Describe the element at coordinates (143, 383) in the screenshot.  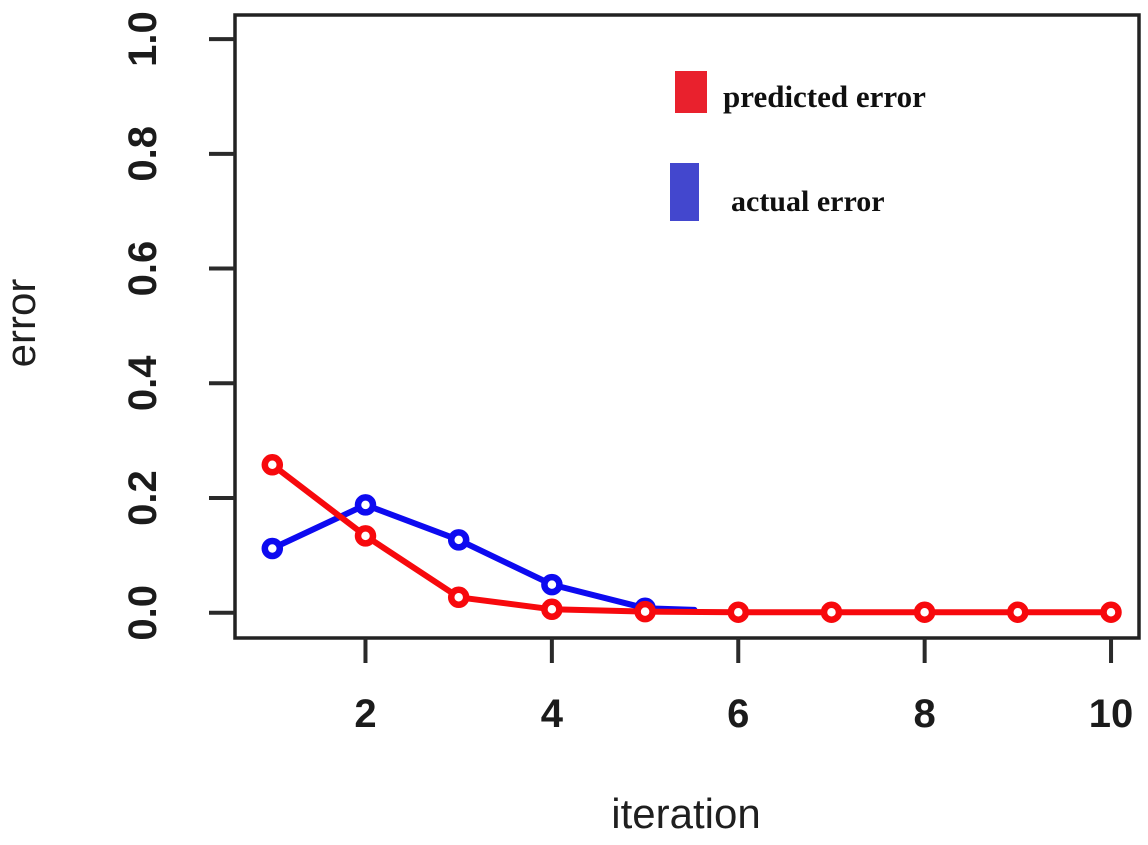
I see `y-tick-label: 0.4` at that location.